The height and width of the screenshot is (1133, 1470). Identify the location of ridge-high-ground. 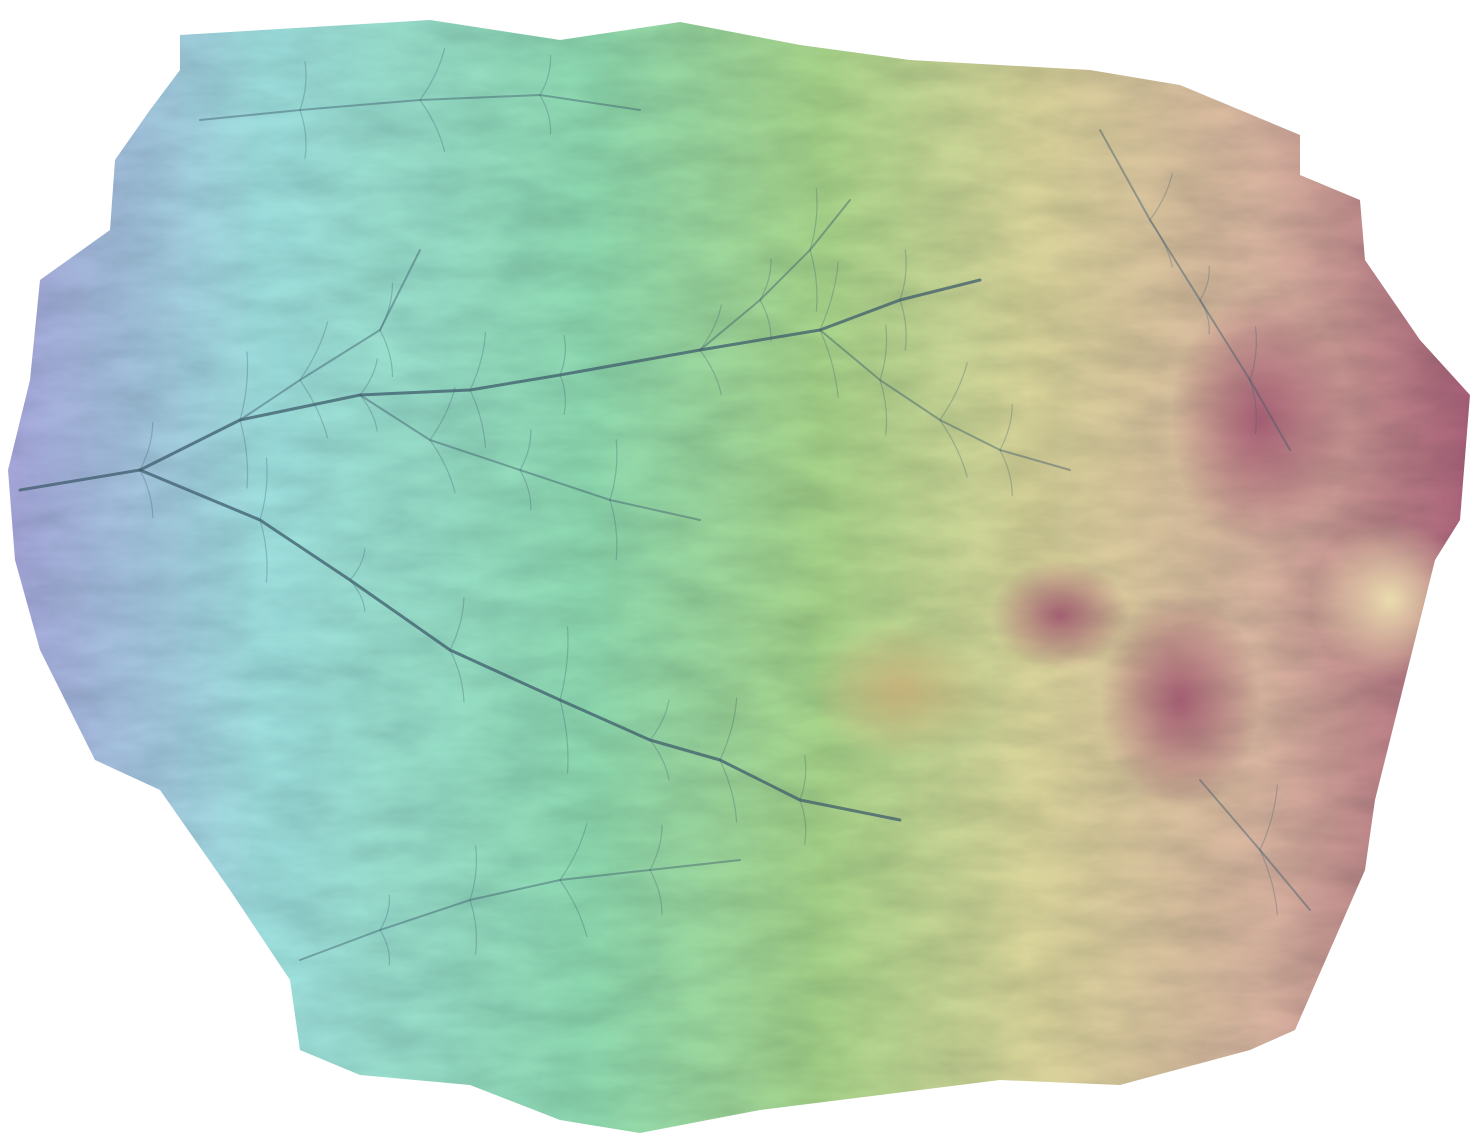
(1180, 700).